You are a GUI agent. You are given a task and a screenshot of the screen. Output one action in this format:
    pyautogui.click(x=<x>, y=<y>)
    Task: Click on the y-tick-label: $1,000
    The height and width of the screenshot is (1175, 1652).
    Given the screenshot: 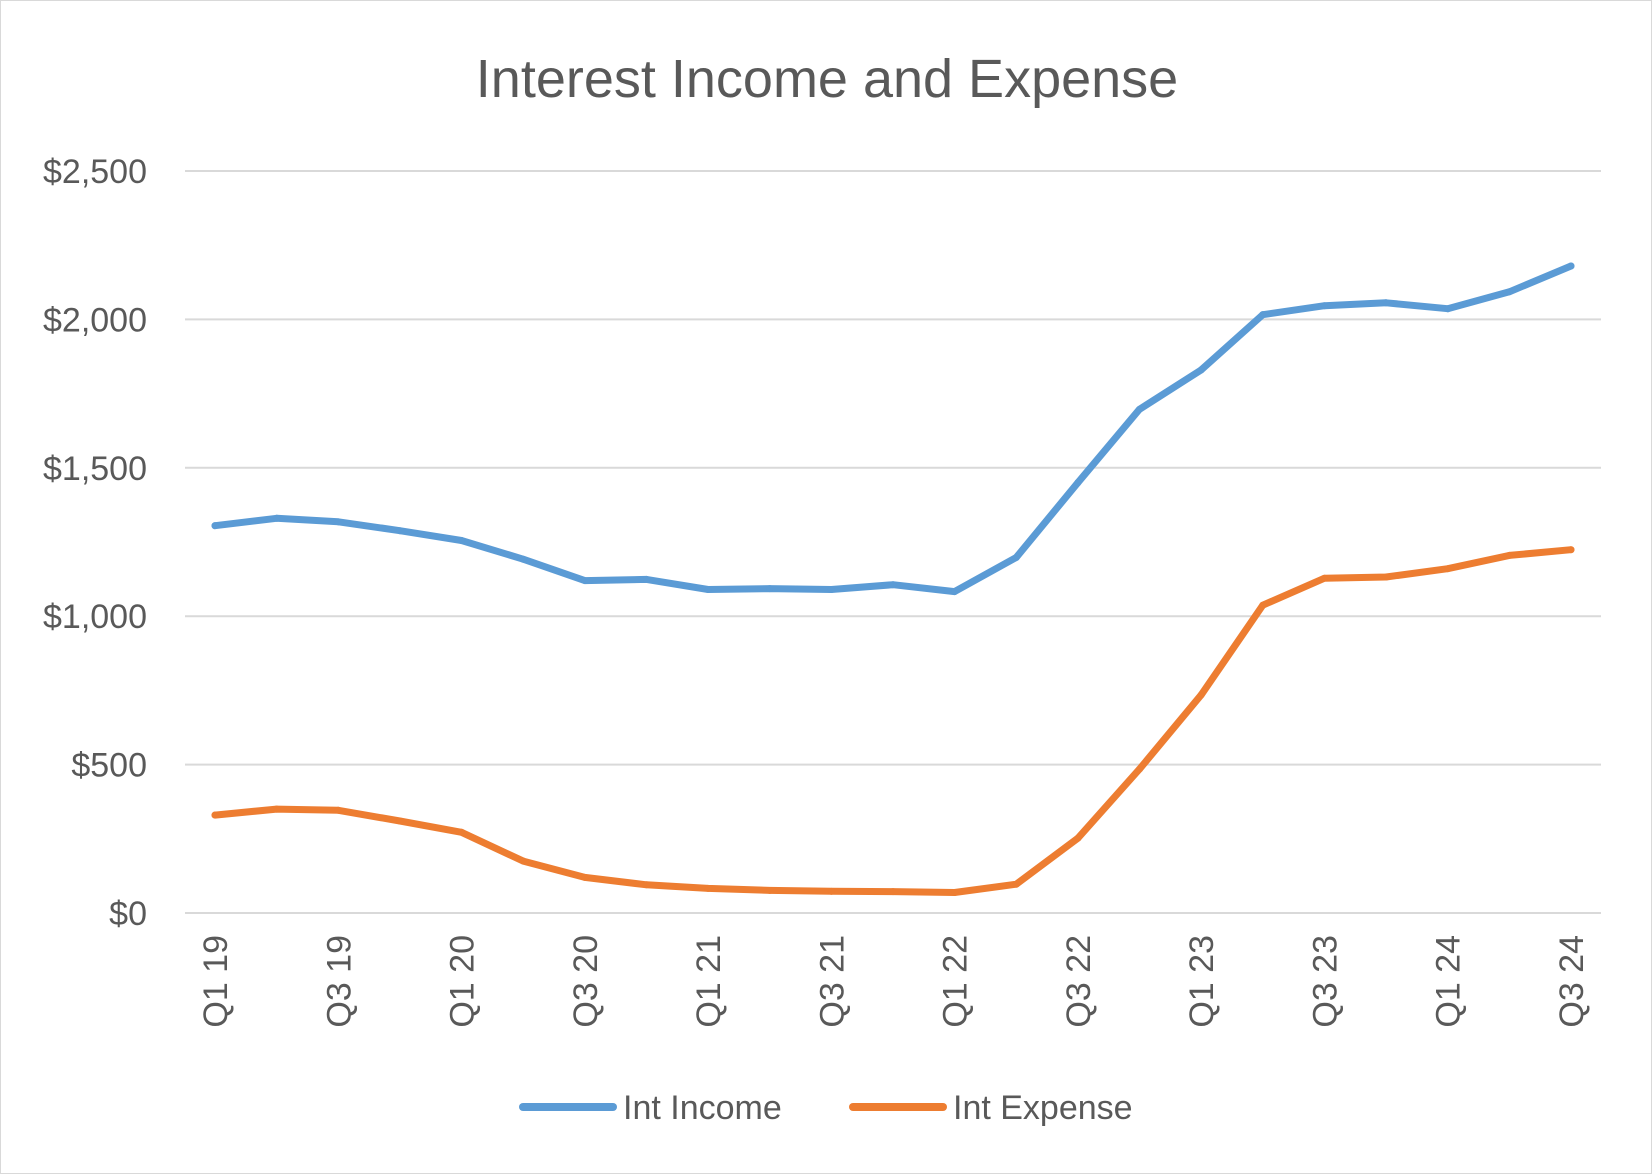 What is the action you would take?
    pyautogui.click(x=95, y=617)
    